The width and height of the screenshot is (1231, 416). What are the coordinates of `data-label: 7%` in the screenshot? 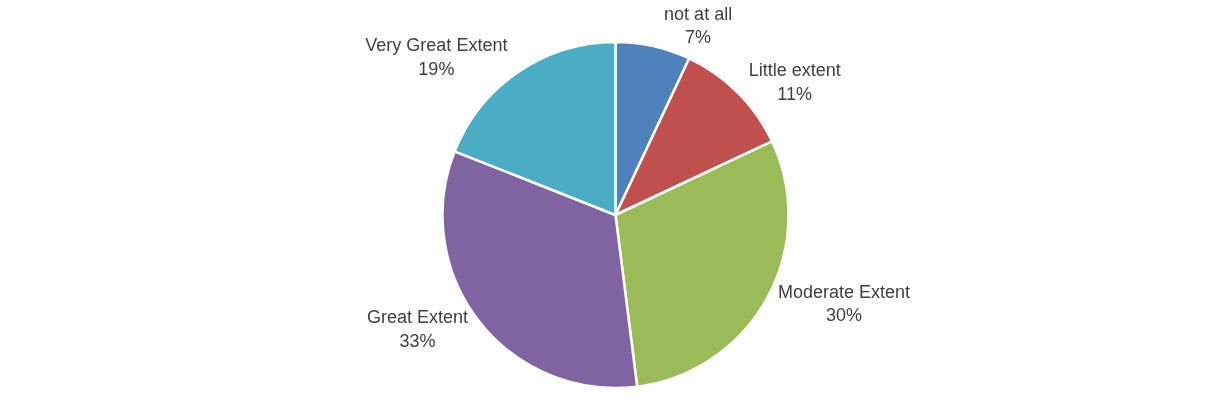 It's located at (698, 37).